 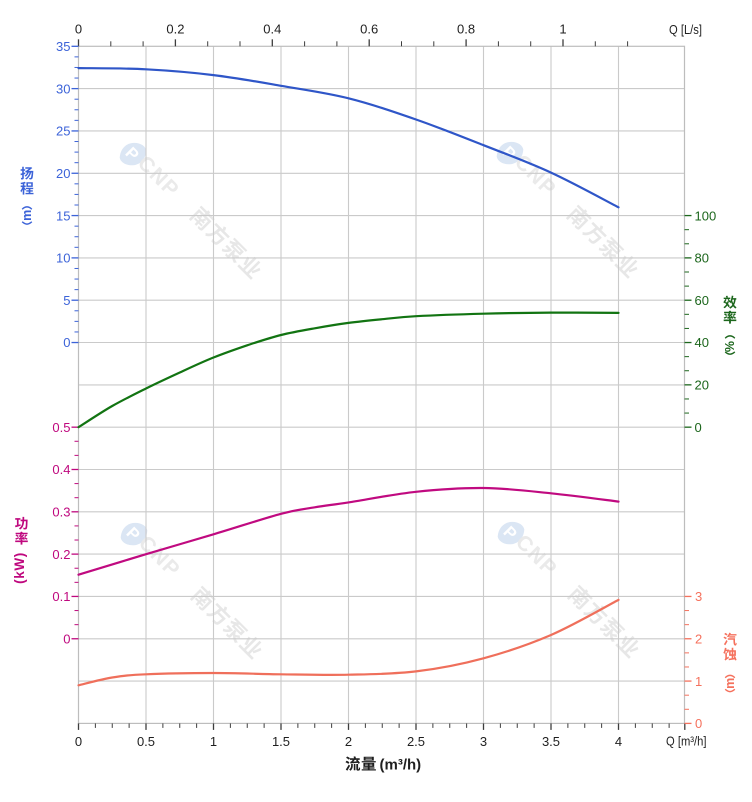 I want to click on svg-text: 0.8, so click(x=466, y=29).